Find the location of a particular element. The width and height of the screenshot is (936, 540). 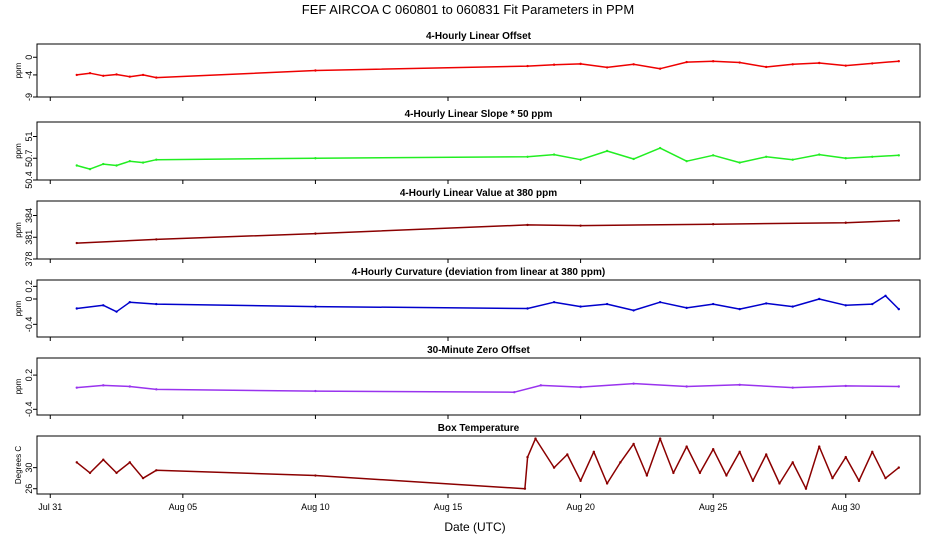

y-axis-label: Degrees C is located at coordinates (18, 465).